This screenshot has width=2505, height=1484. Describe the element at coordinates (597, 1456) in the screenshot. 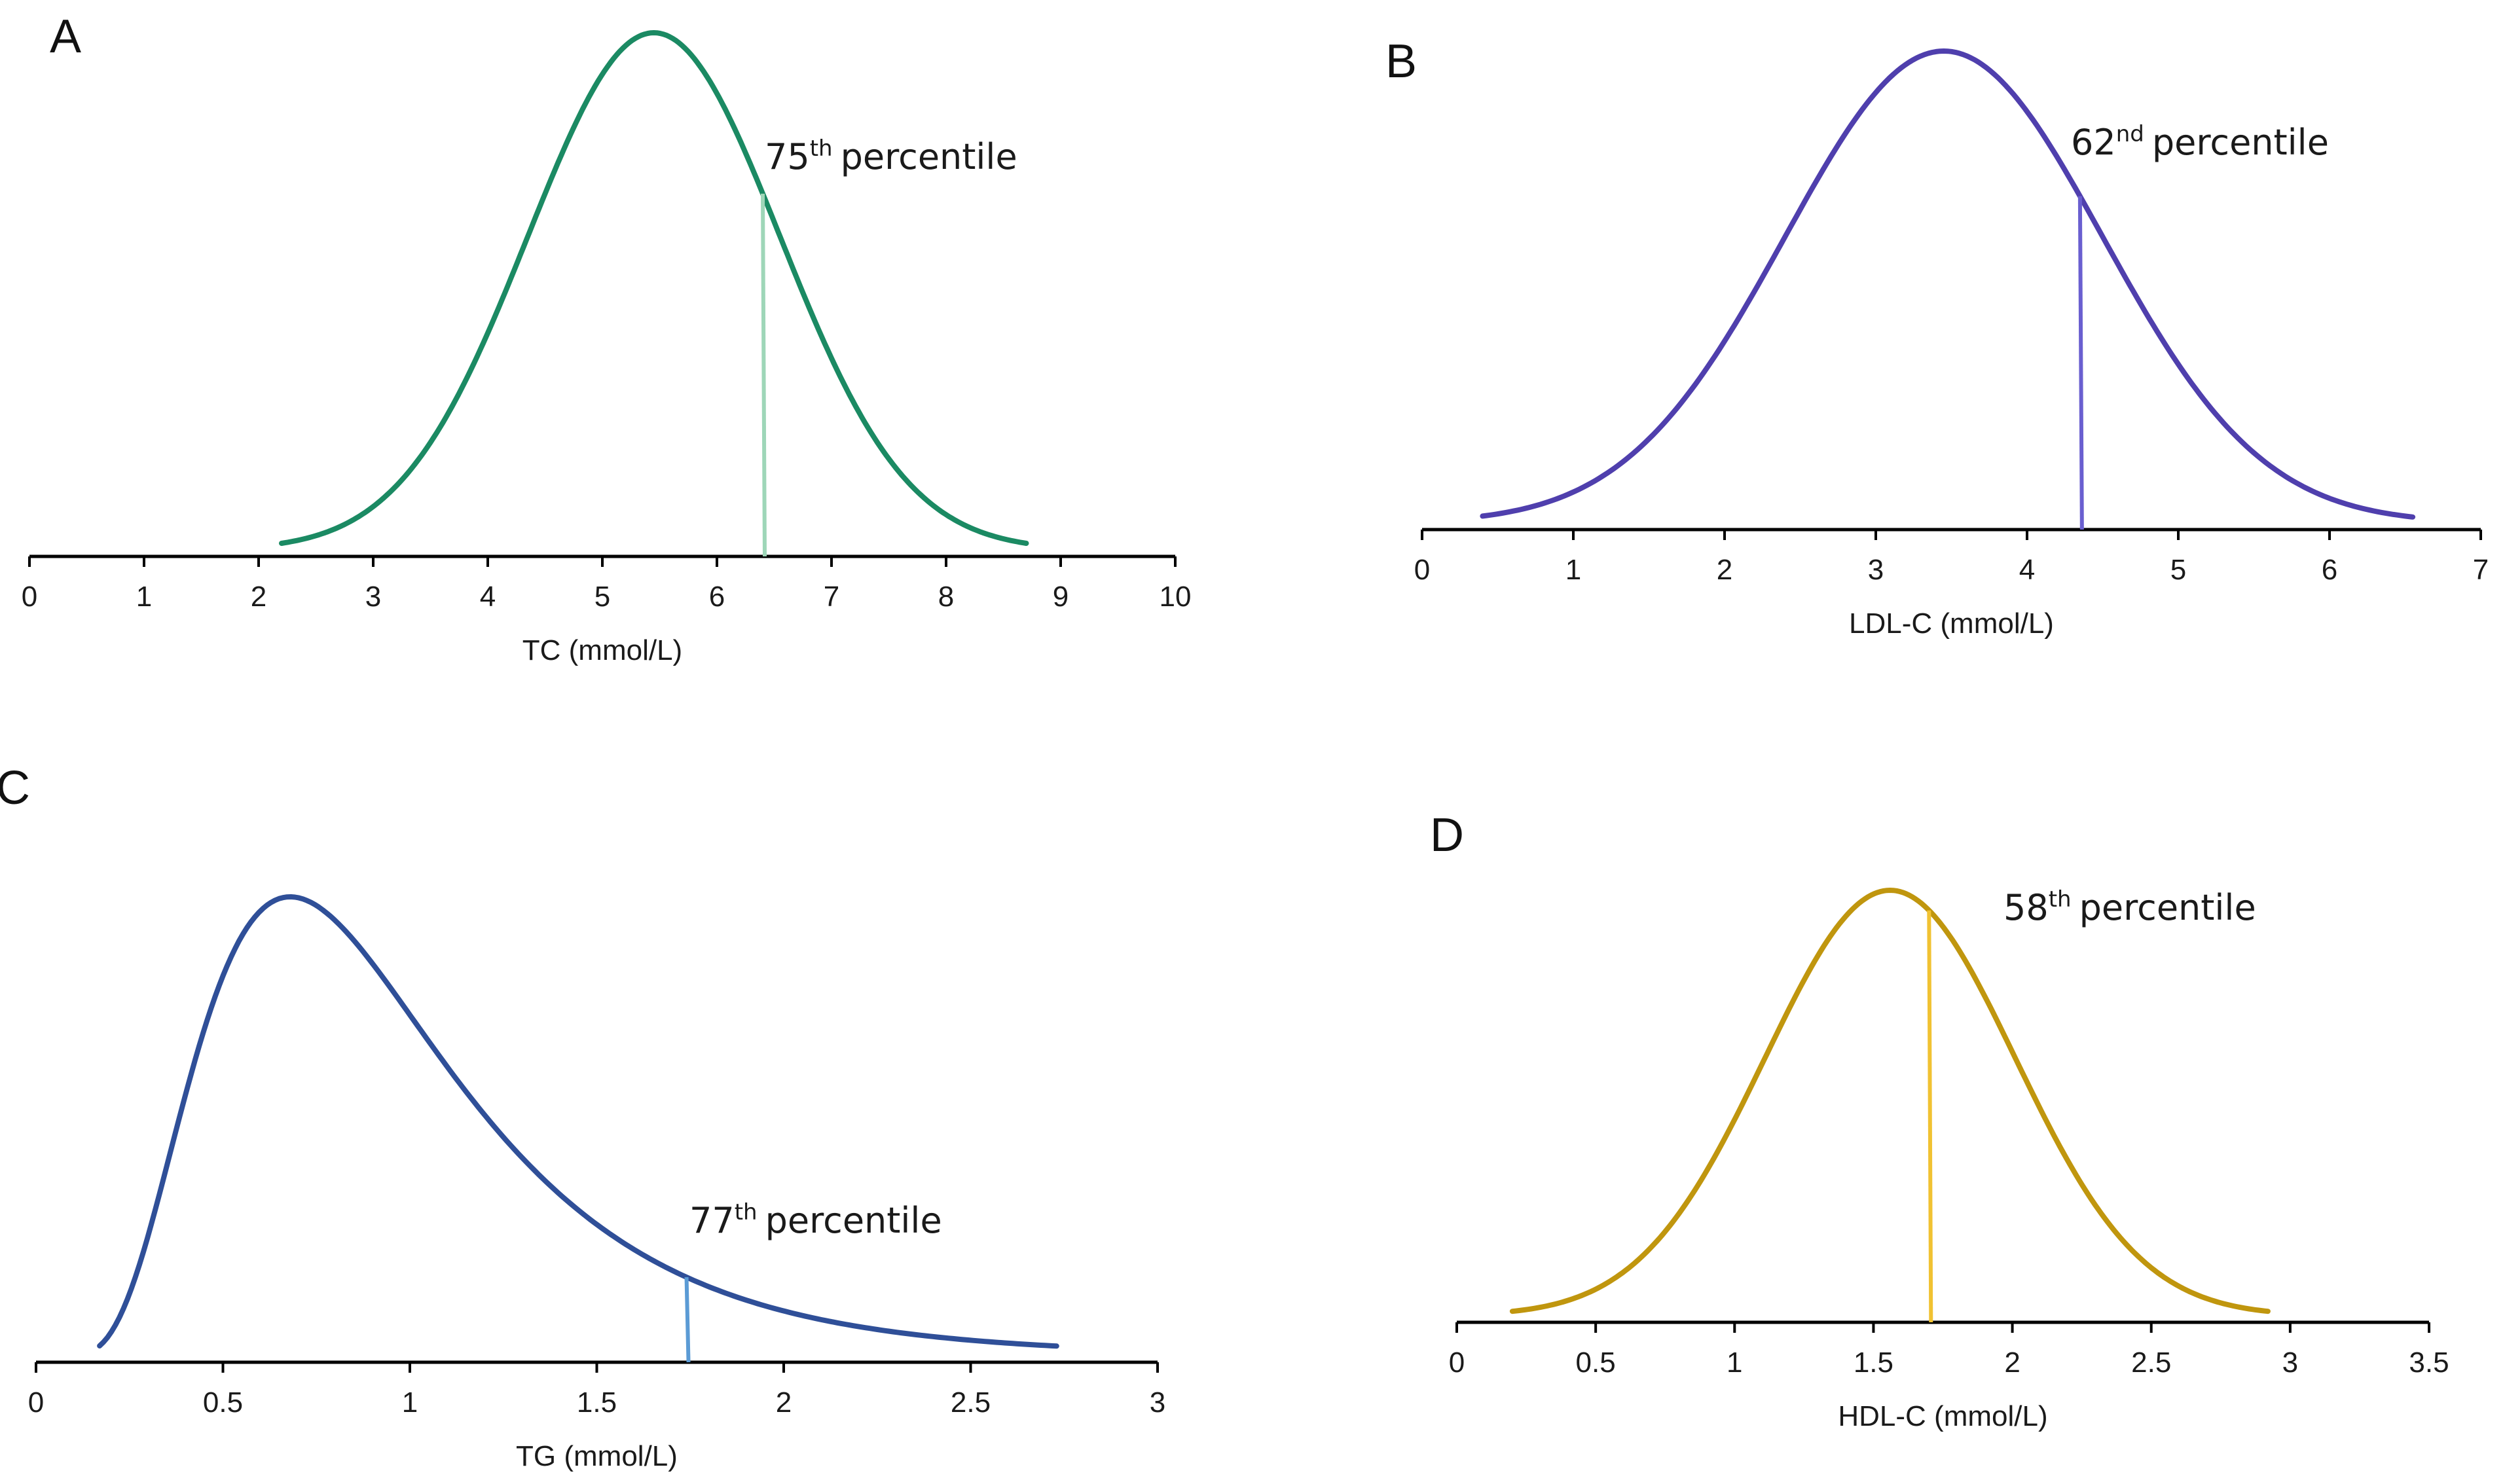

I see `x-axis-title: TG (mmol/L)` at that location.